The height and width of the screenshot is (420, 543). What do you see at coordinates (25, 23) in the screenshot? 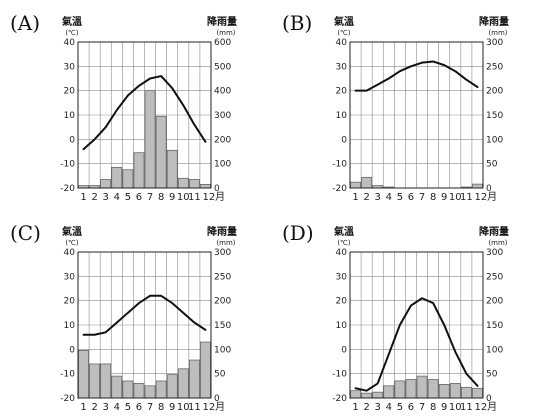
I see `panel-label: (A)` at bounding box center [25, 23].